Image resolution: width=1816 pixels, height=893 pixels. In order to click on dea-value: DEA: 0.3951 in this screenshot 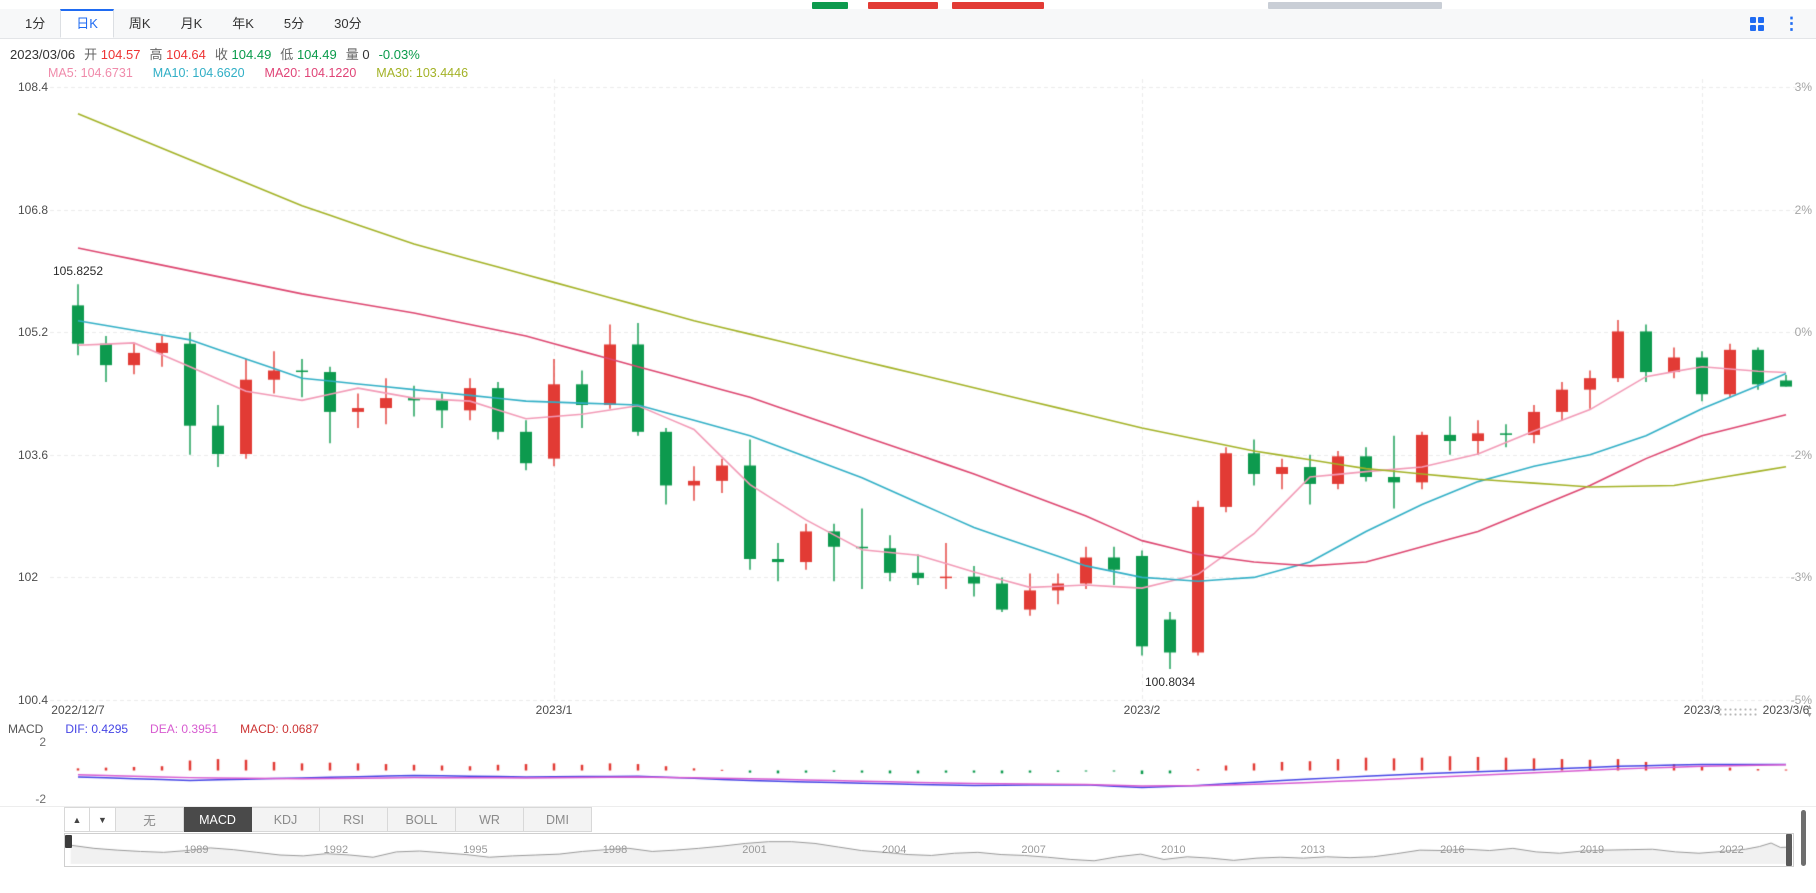, I will do `click(184, 729)`.